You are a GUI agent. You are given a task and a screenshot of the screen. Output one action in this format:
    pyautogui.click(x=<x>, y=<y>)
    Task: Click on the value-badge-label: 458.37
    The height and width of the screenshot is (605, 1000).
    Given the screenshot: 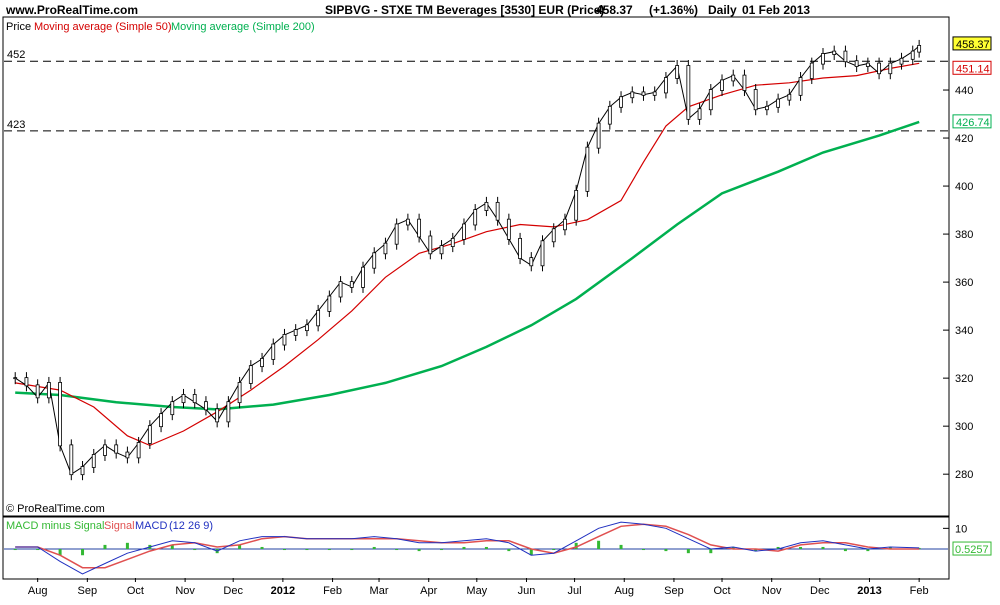 What is the action you would take?
    pyautogui.click(x=973, y=45)
    